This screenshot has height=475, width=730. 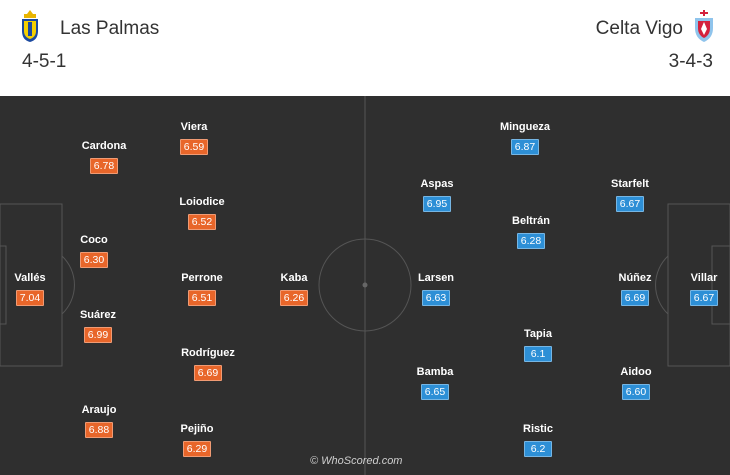 I want to click on away-penalty-box, so click(x=698, y=285).